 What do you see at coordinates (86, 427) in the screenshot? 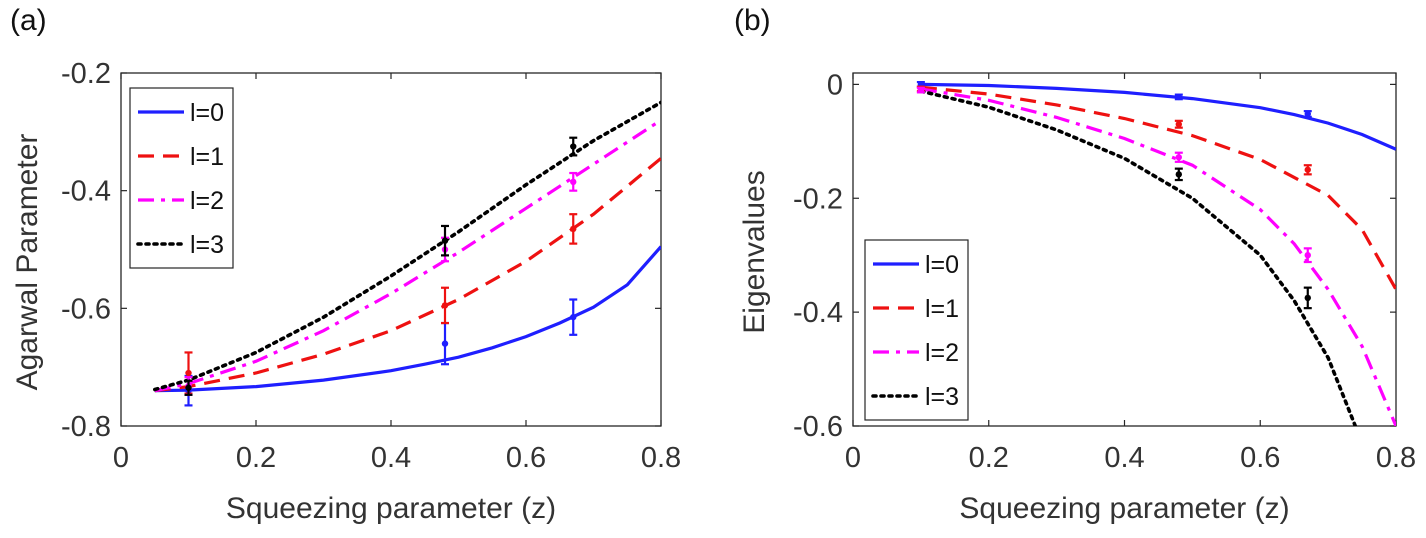
I see `y-tick-label: -0.8` at bounding box center [86, 427].